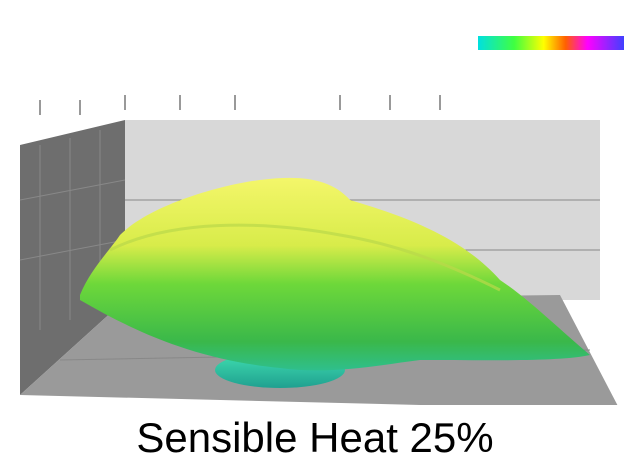 This screenshot has height=470, width=630. What do you see at coordinates (72, 257) in the screenshot?
I see `left-wall` at bounding box center [72, 257].